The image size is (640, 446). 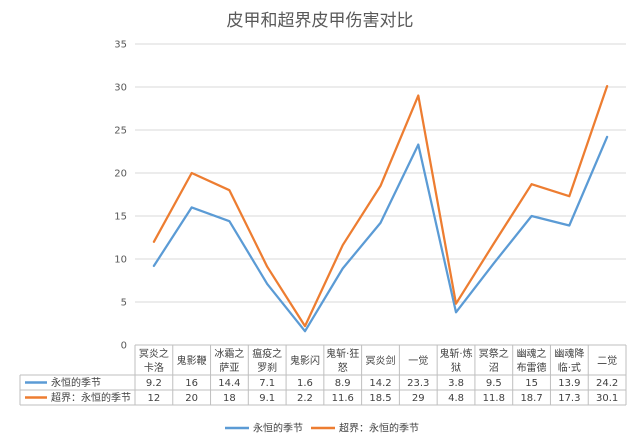 I want to click on table-cell: 18, so click(x=229, y=398).